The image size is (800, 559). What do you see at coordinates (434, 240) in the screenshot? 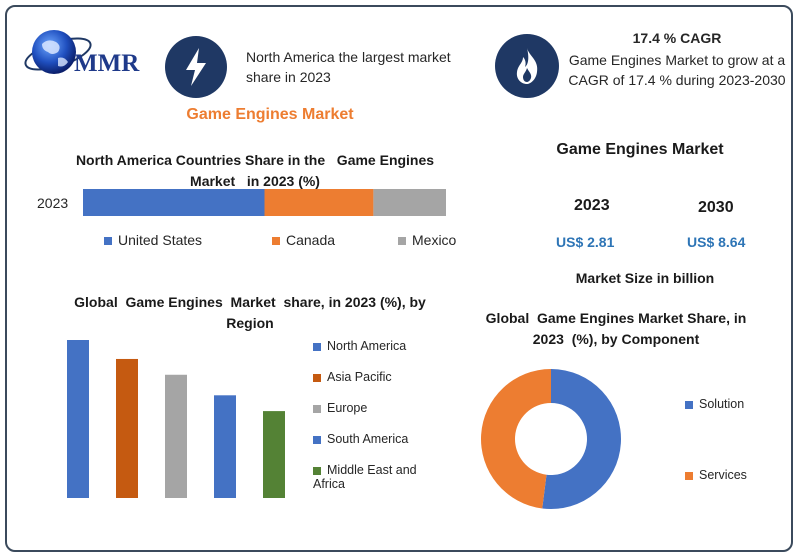
I see `legend-label: Mexico` at bounding box center [434, 240].